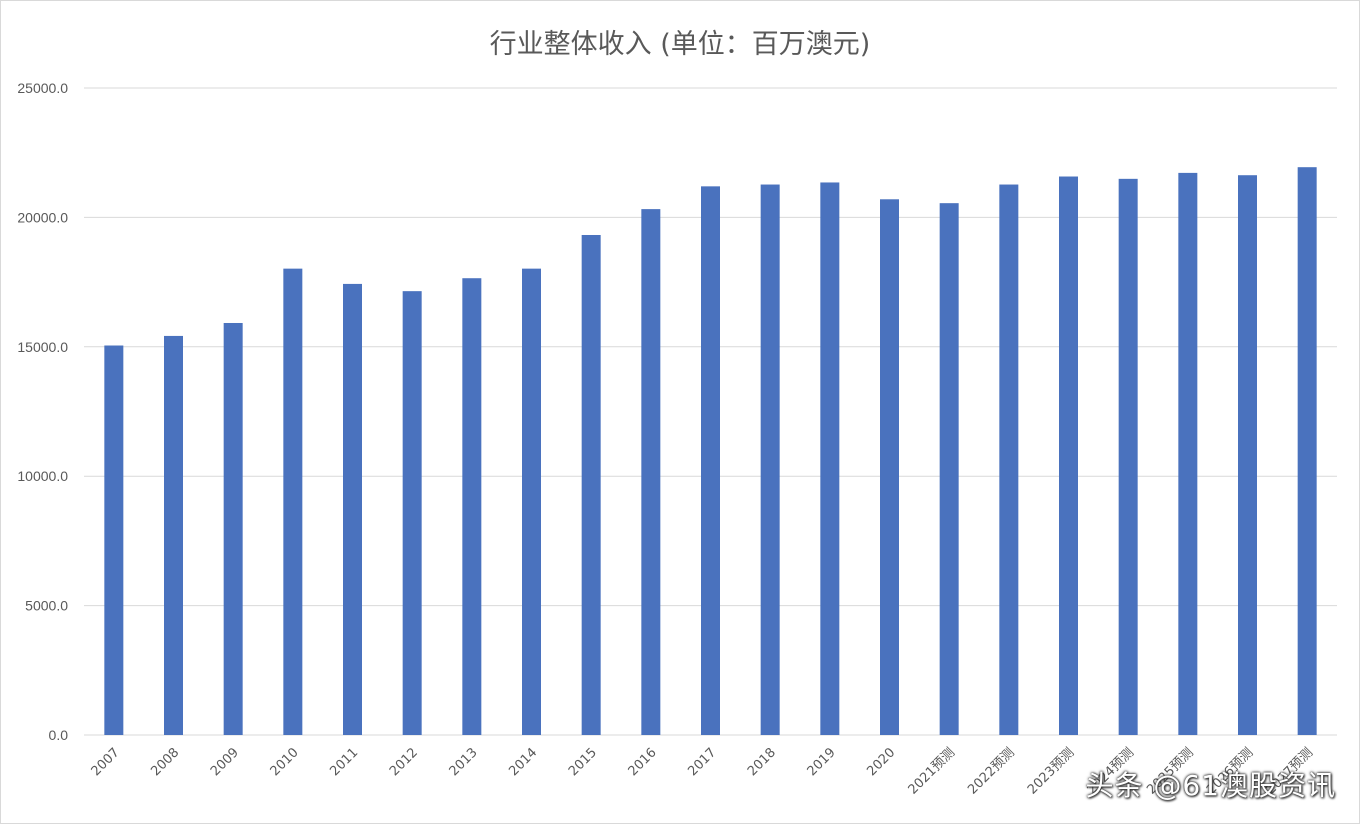 The image size is (1360, 824). What do you see at coordinates (680, 44) in the screenshot?
I see `chart-title: 行业整体收入 (单位：百万澳元)` at bounding box center [680, 44].